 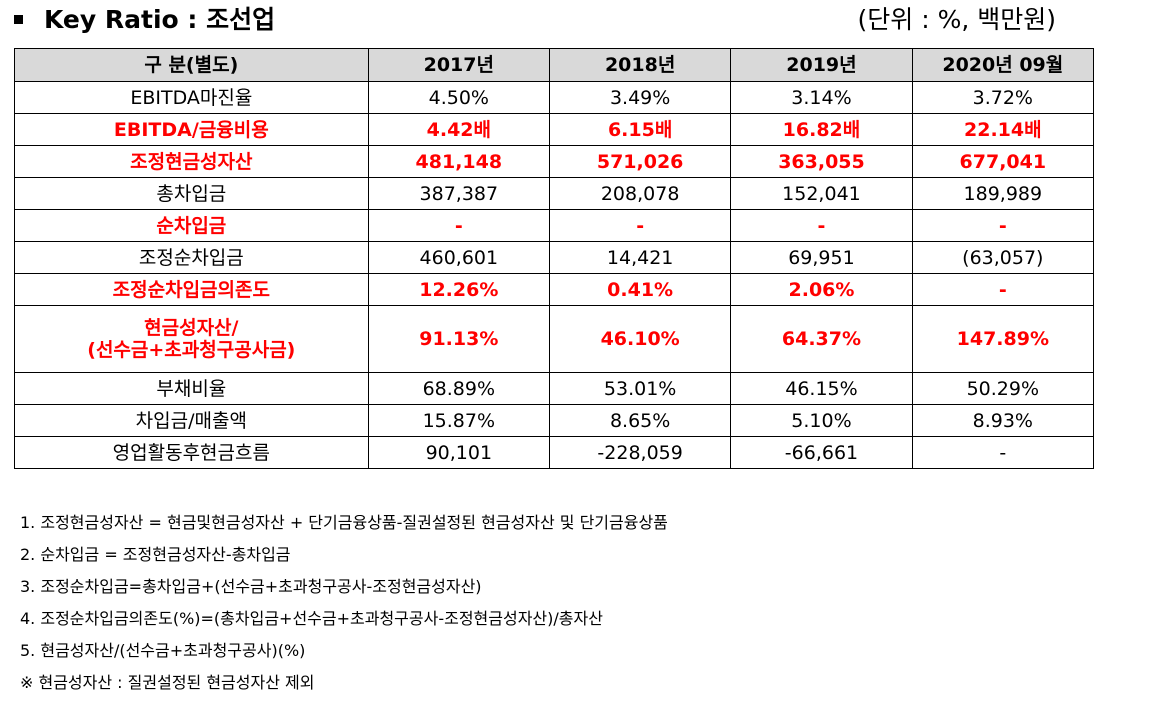 I want to click on table-row: 차입금/매출액 15.87% 8.65% 5.10% 8.93%, so click(x=554, y=420).